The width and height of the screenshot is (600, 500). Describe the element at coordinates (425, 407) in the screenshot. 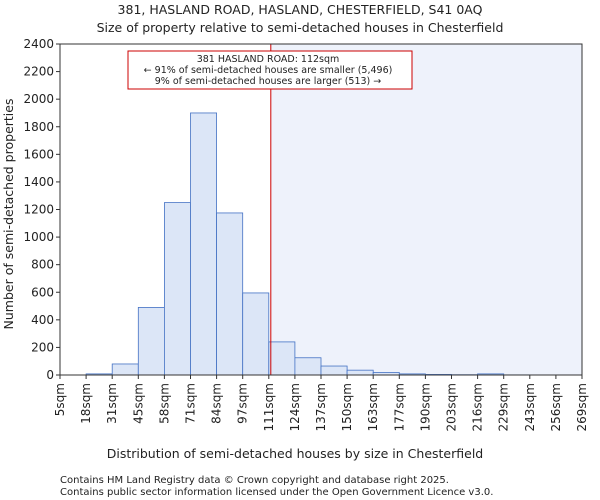

I see `x-tick-label: 190sqm` at that location.